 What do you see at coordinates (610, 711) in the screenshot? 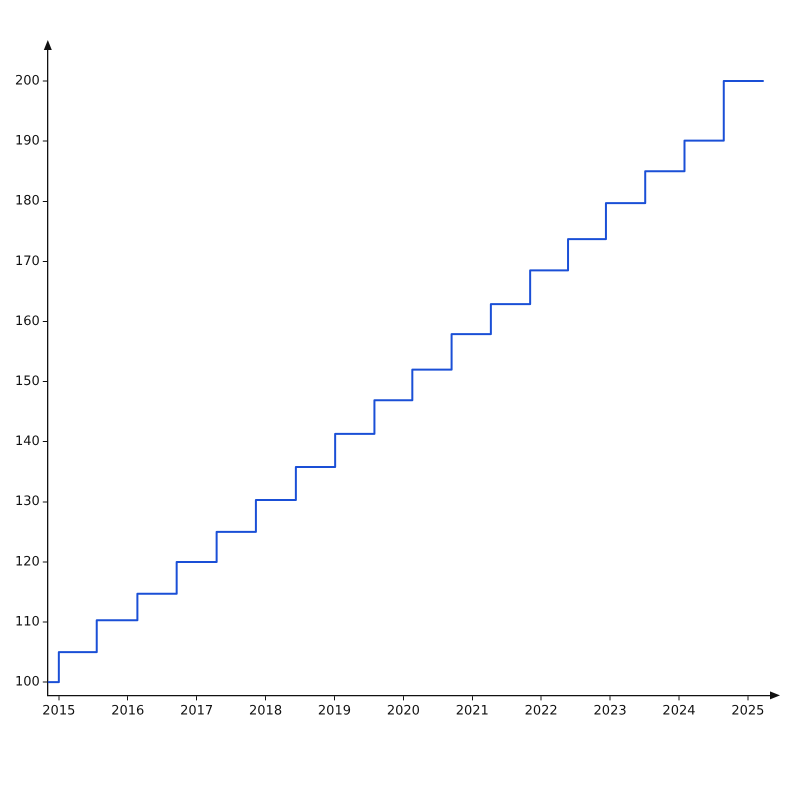
I see `x-tick-label: 2023` at bounding box center [610, 711].